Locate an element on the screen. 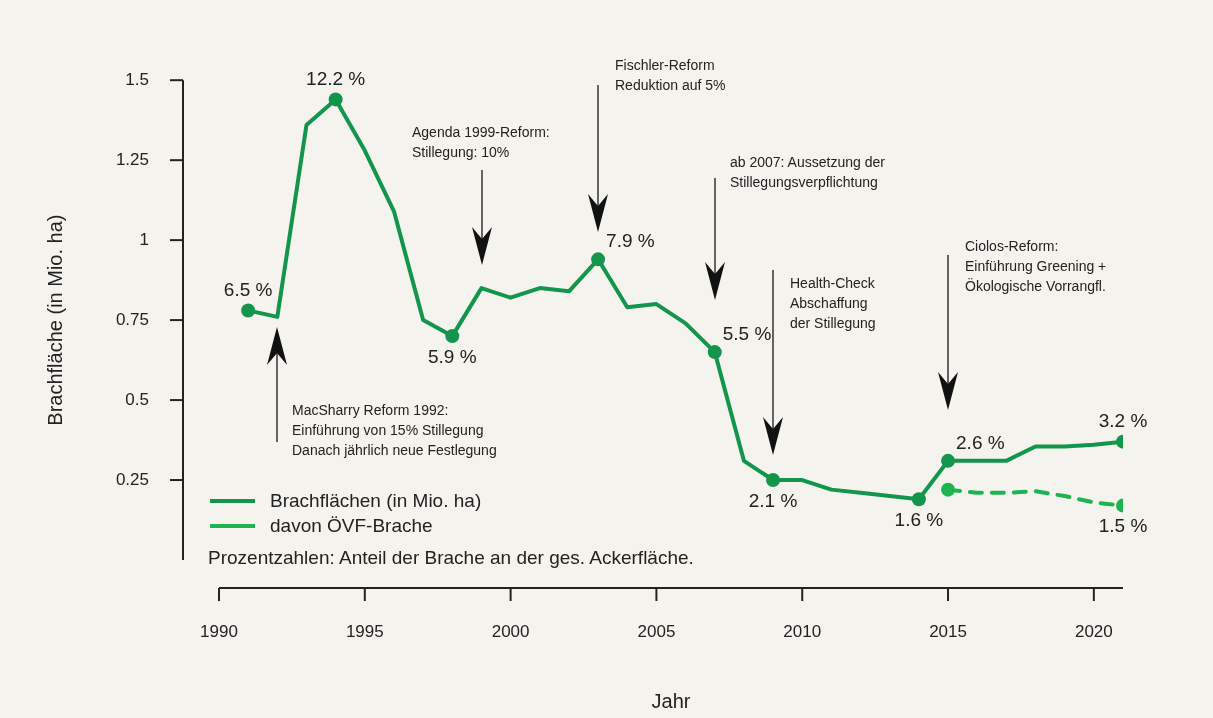 The height and width of the screenshot is (718, 1213). annotation: Agenda 1999-Reform: Stillegung: 10% is located at coordinates (481, 142).